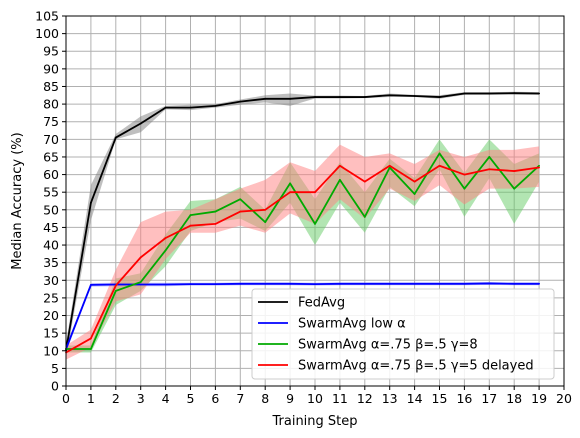  What do you see at coordinates (317, 396) in the screenshot?
I see `x-axis-ticks: 0 1 2 3 4 5 6 7 8 9 10 11 12 13 14 15 16 17 18 19 20` at bounding box center [317, 396].